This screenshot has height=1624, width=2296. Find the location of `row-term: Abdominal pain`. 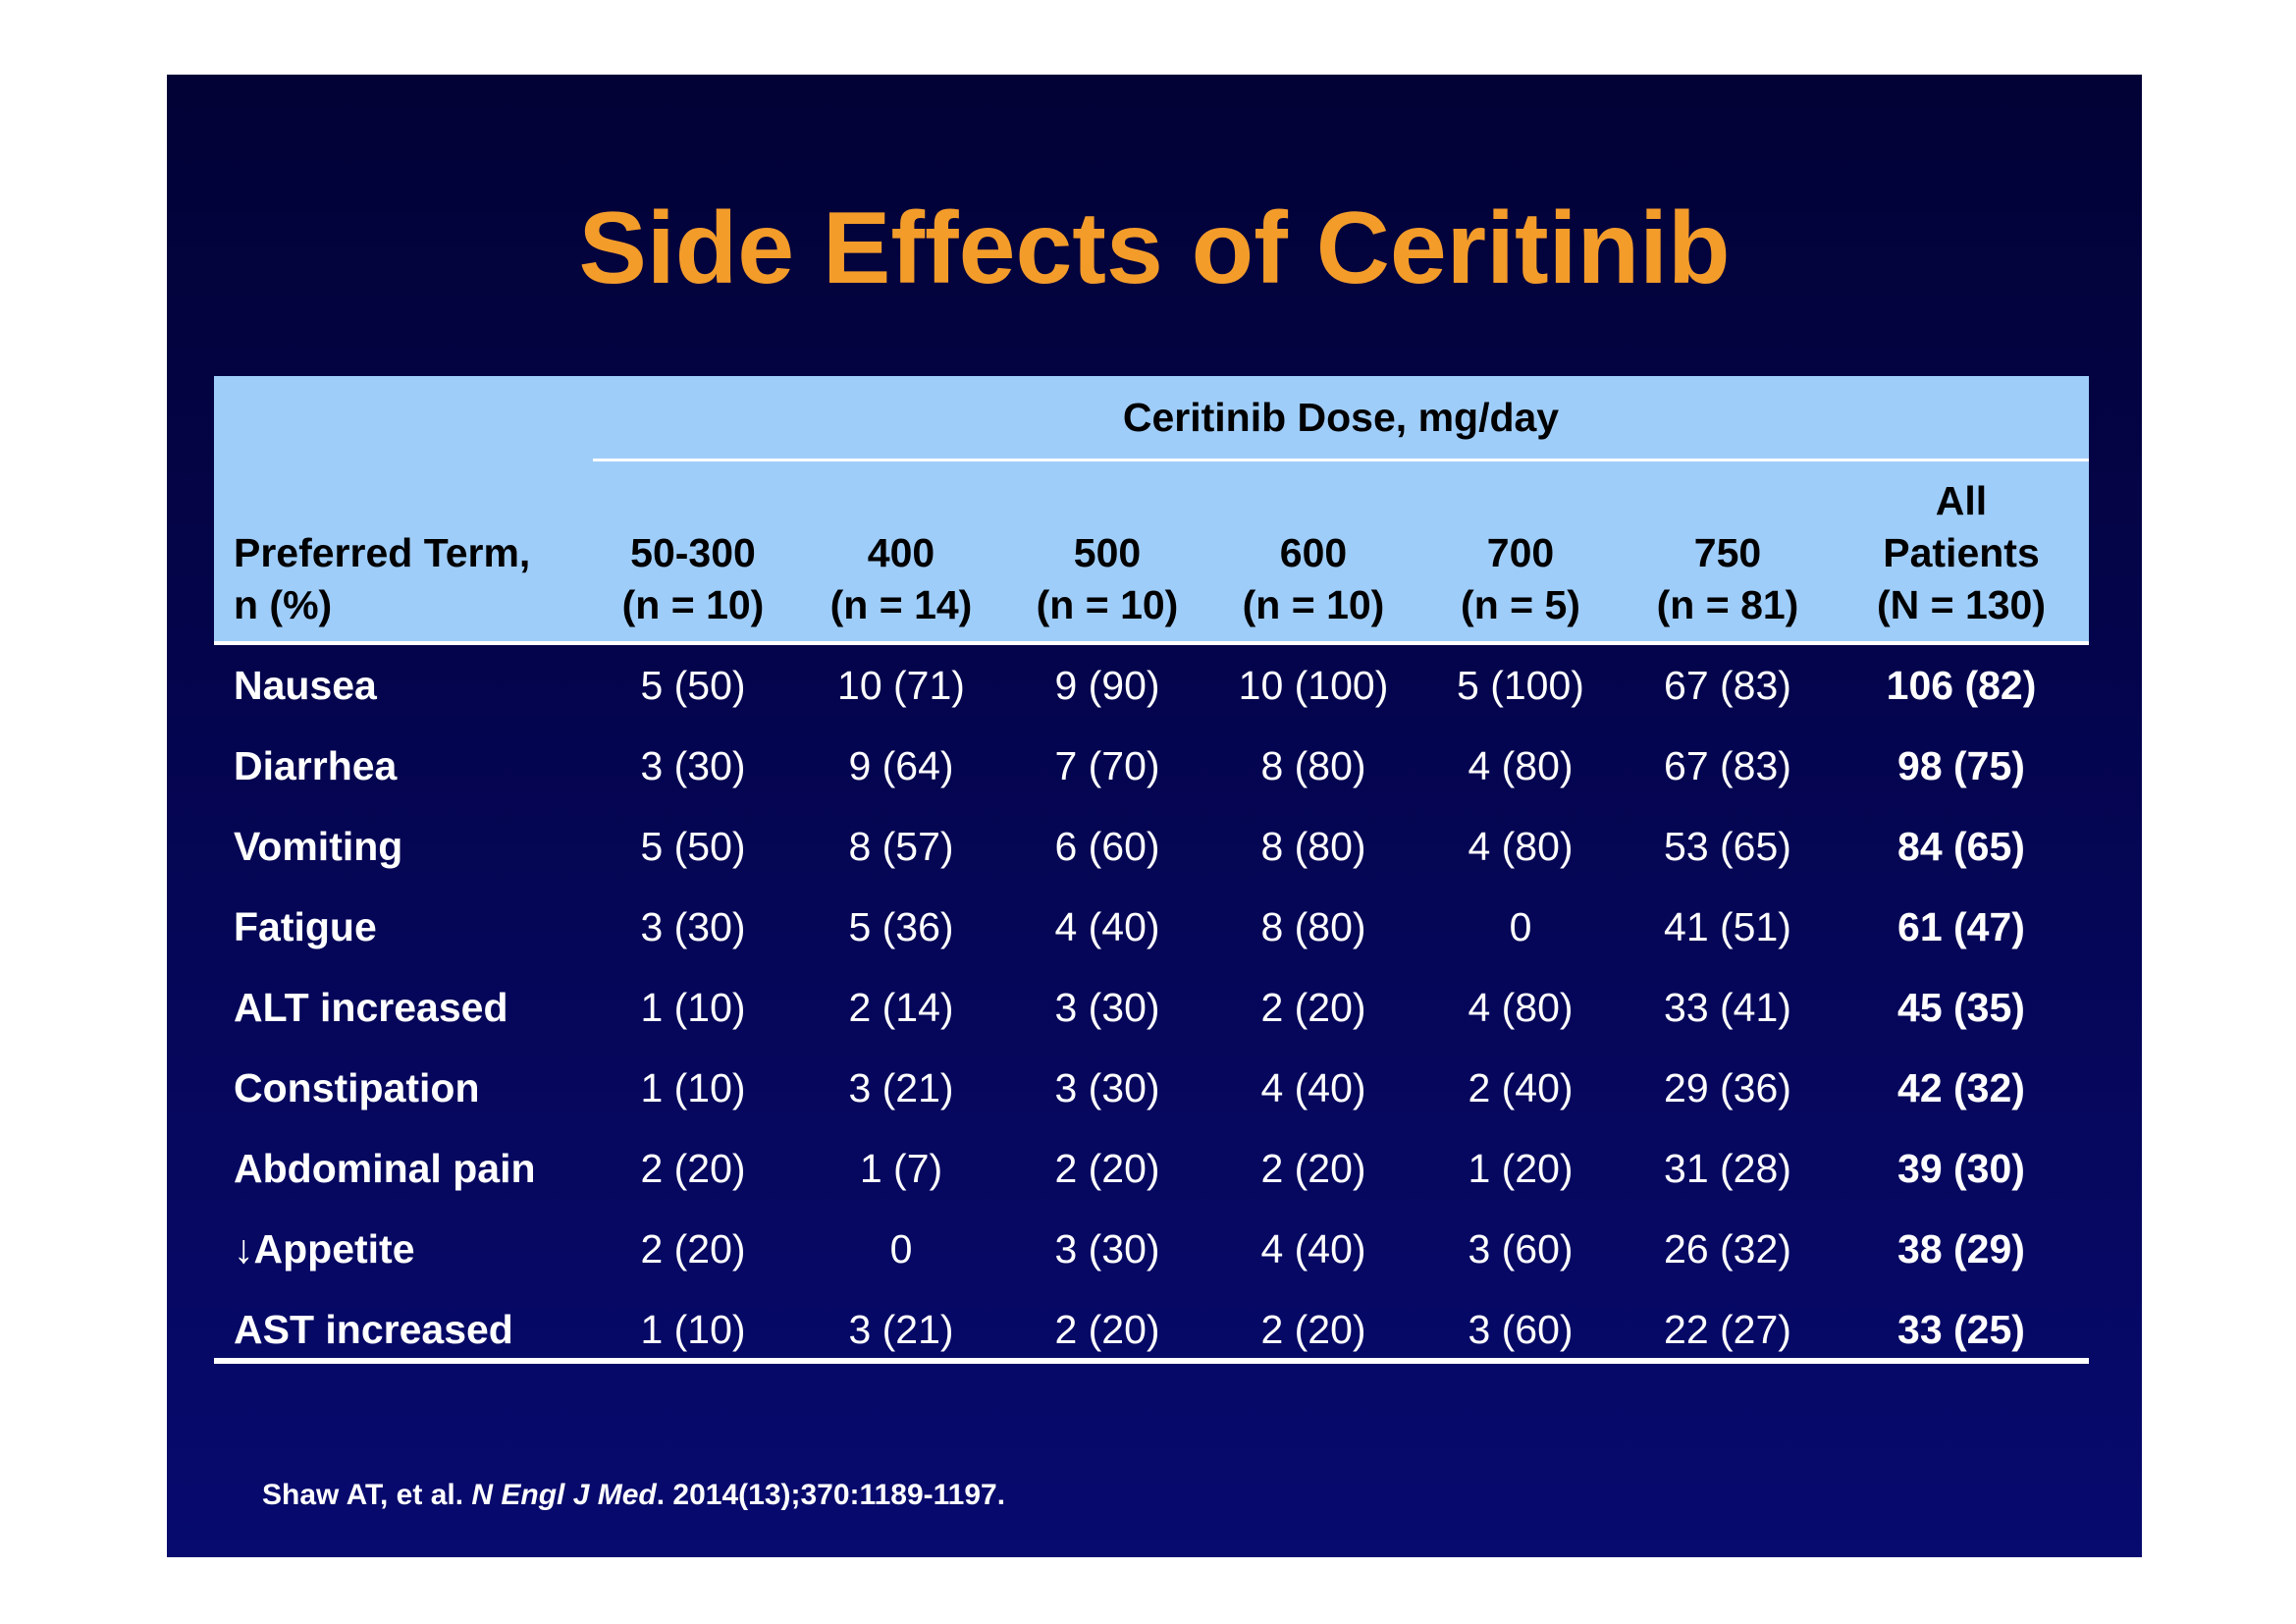

row-term: Abdominal pain is located at coordinates (385, 1168).